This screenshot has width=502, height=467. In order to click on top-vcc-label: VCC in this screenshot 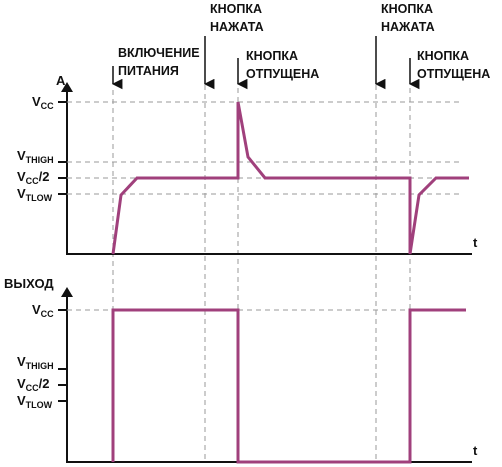, I will do `click(43, 102)`.